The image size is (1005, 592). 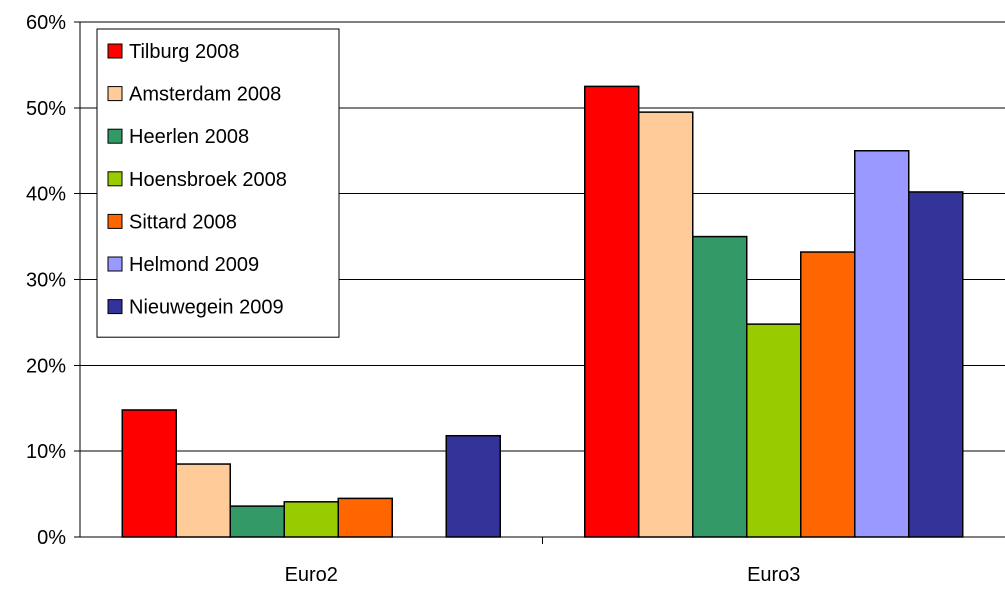 What do you see at coordinates (206, 308) in the screenshot?
I see `legend-label: Nieuwegein 2009` at bounding box center [206, 308].